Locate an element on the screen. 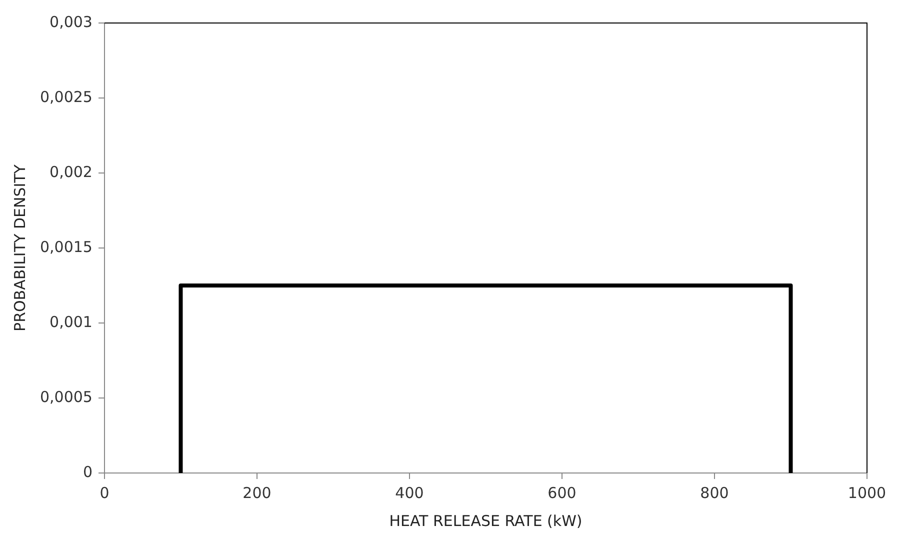 The image size is (905, 543). x-tick-label: 600 is located at coordinates (562, 493).